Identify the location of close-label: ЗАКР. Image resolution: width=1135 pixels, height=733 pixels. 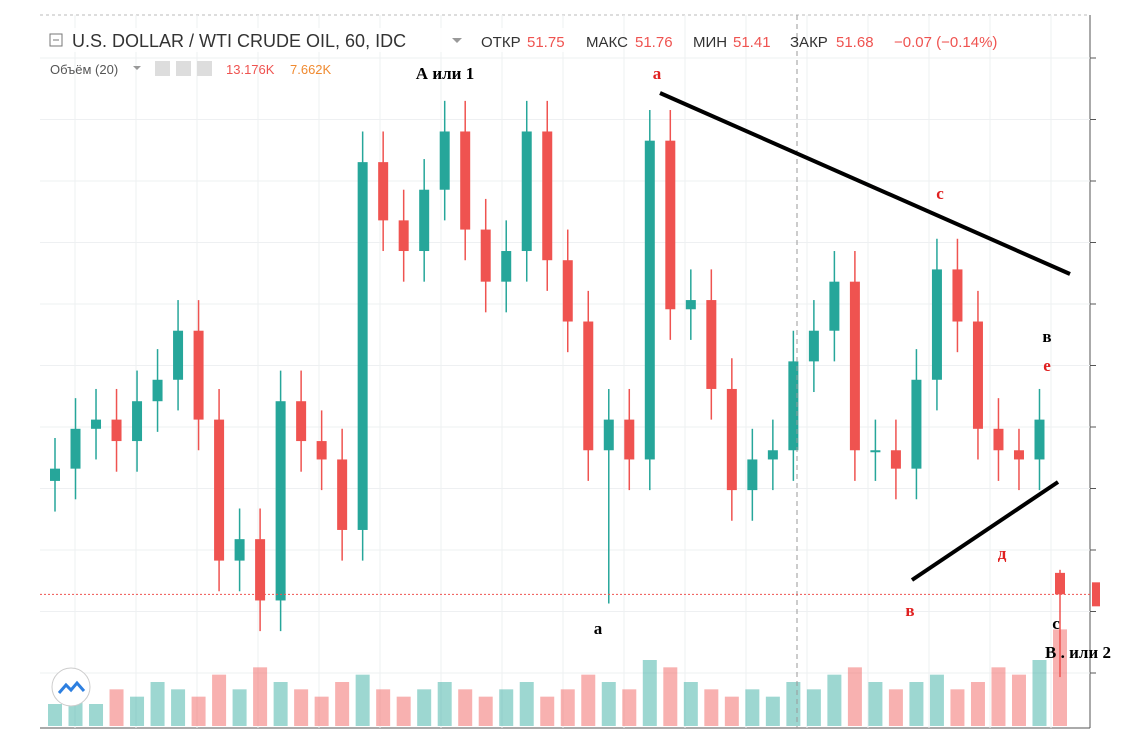
(809, 42).